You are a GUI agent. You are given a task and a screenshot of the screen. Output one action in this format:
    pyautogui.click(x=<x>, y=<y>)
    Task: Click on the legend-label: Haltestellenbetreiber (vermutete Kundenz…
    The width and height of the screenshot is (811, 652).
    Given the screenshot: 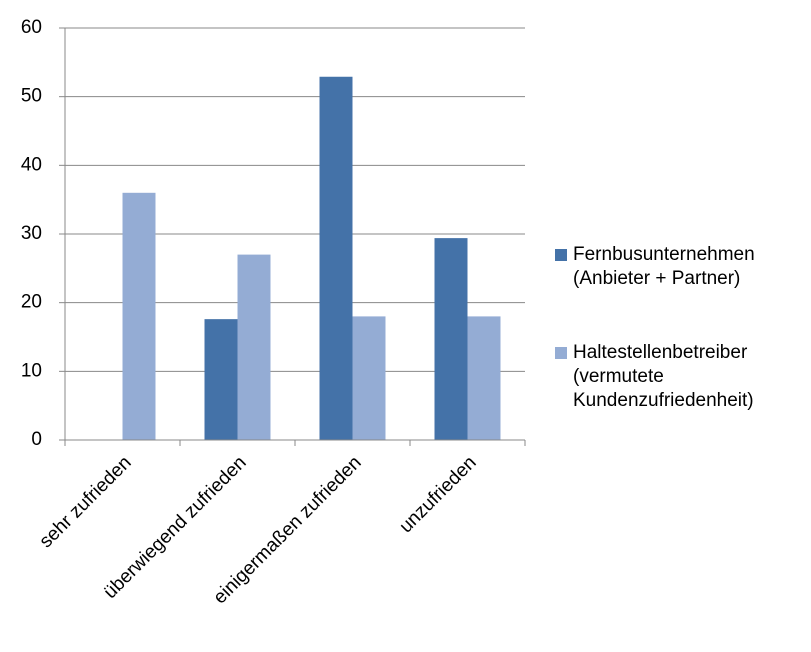 What is the action you would take?
    pyautogui.click(x=663, y=376)
    